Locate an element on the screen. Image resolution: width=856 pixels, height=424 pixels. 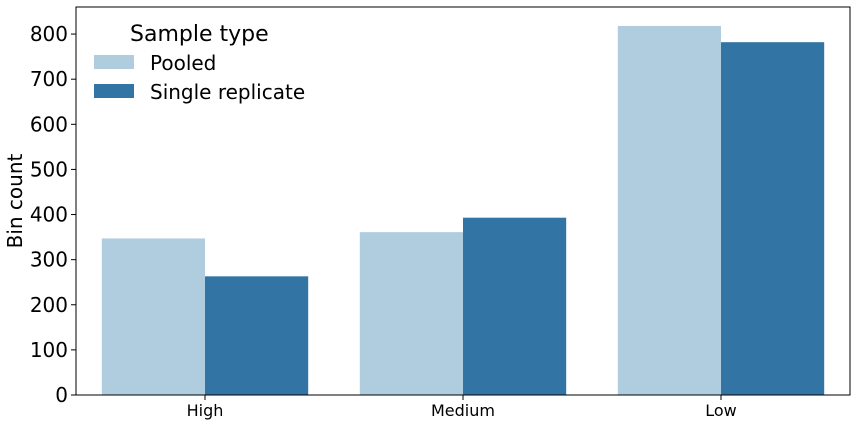
legend: Sample type Pooled Single replicate is located at coordinates (199, 63).